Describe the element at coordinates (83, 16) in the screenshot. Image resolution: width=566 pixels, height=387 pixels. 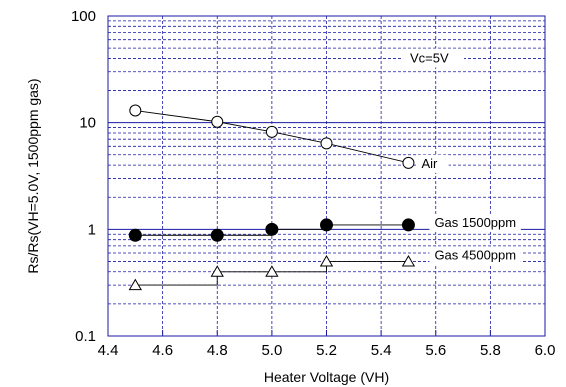
I see `y-tick-label: 100` at that location.